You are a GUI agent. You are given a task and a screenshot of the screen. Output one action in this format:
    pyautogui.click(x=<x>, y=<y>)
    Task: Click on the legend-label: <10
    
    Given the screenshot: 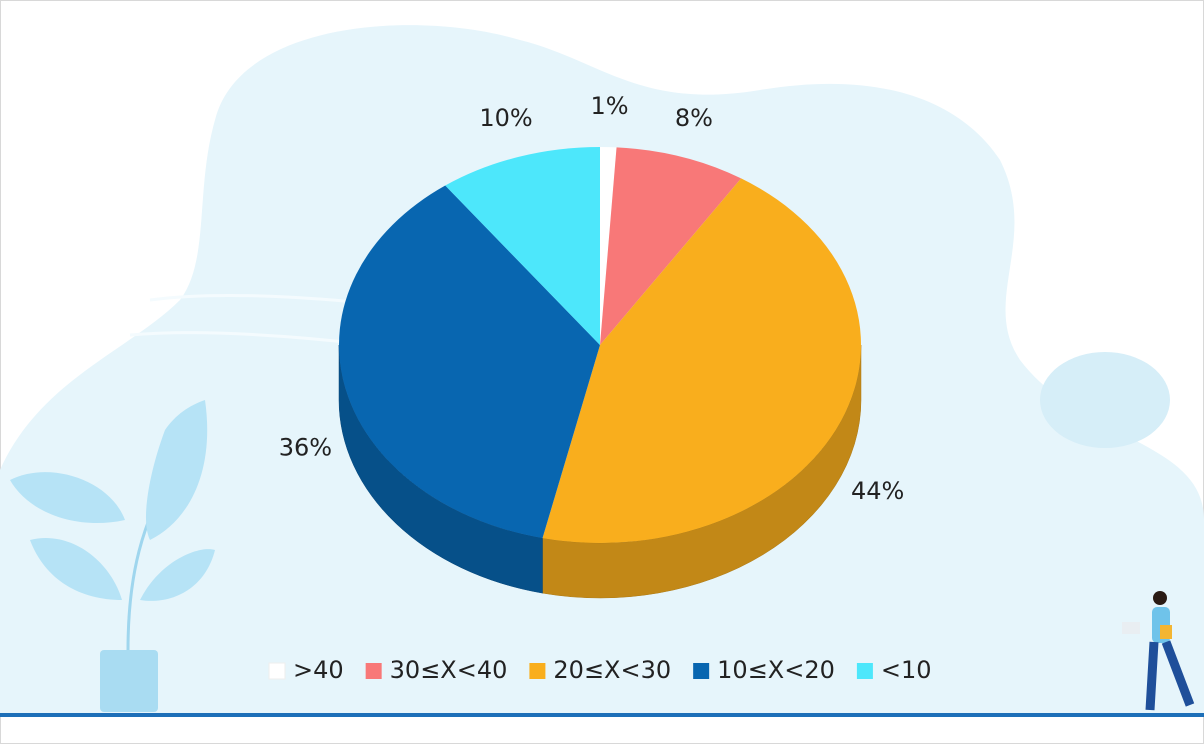 What is the action you would take?
    pyautogui.click(x=906, y=670)
    